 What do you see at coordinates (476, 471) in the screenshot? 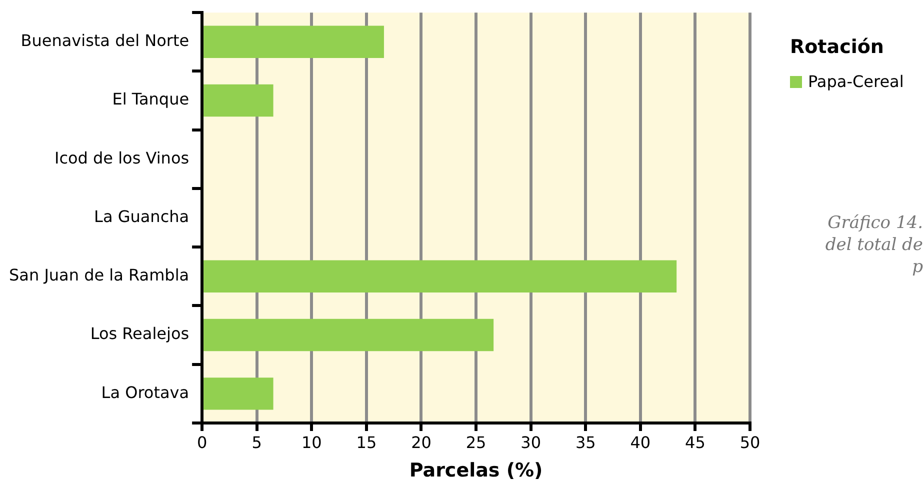
I see `x-axis-title: Parcelas (%)` at bounding box center [476, 471].